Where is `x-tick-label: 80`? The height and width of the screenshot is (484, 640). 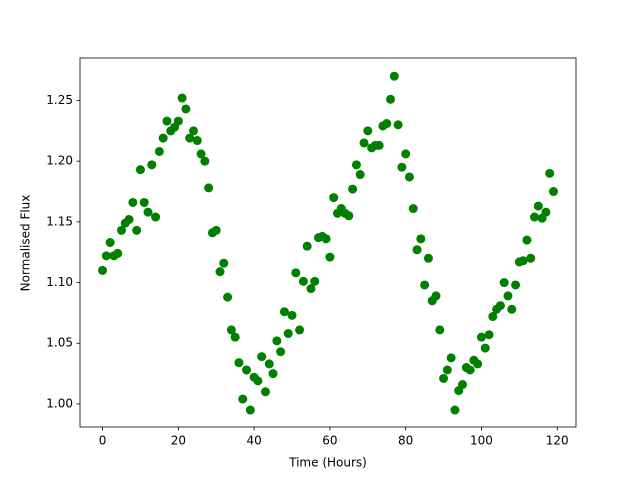 x-tick-label: 80 is located at coordinates (405, 441).